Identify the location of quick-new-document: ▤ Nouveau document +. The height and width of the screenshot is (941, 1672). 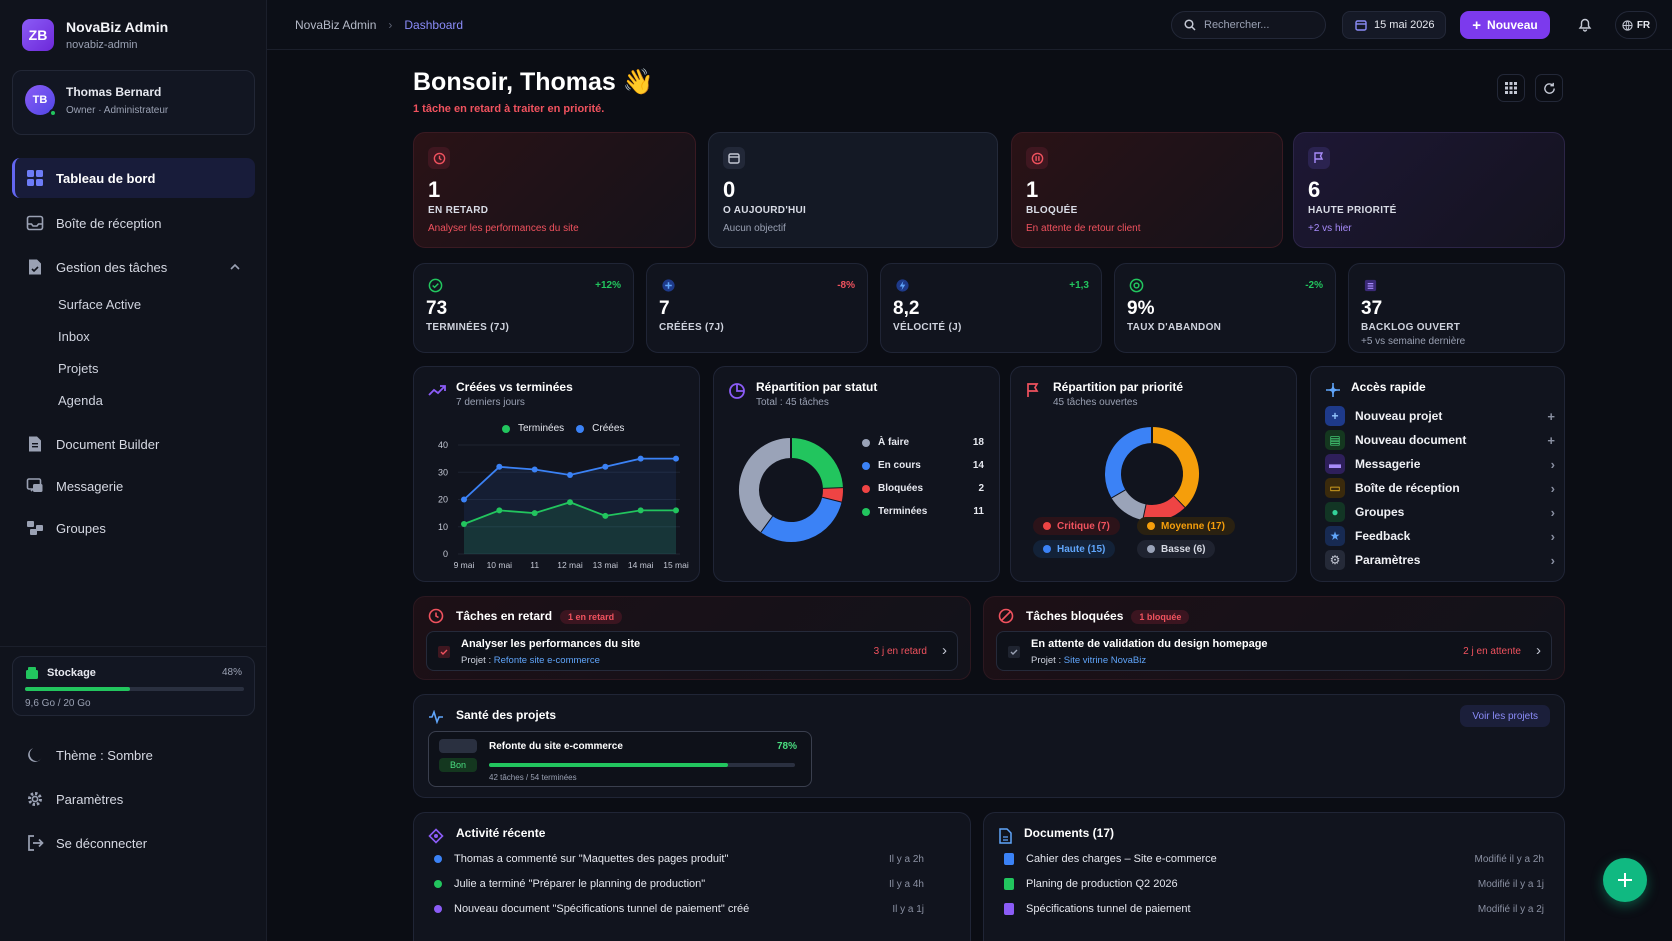
(1440, 440).